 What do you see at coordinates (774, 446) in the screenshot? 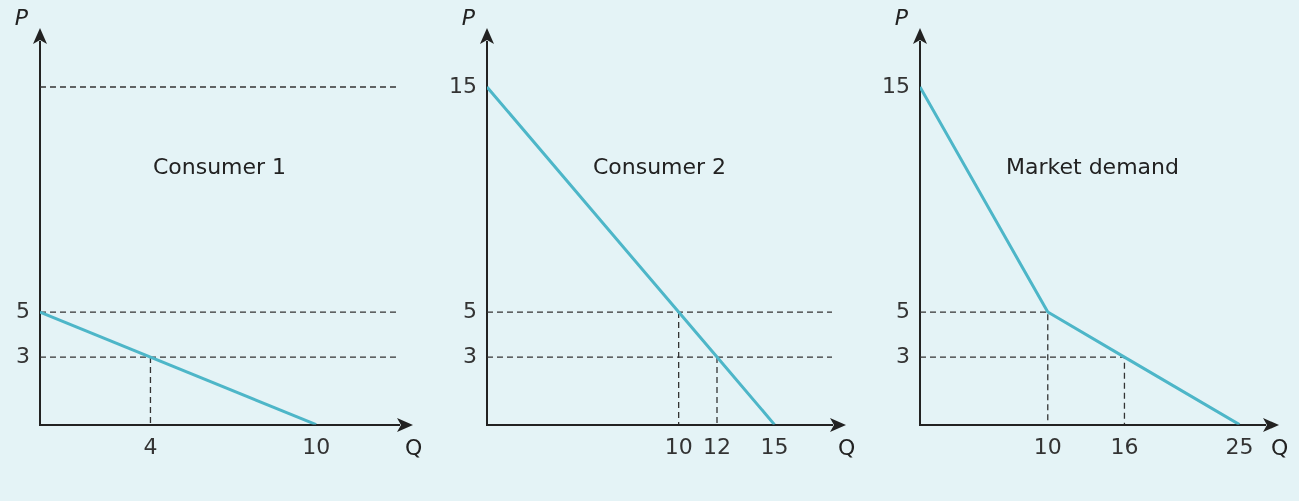
I see `x-tick-label: 15` at bounding box center [774, 446].